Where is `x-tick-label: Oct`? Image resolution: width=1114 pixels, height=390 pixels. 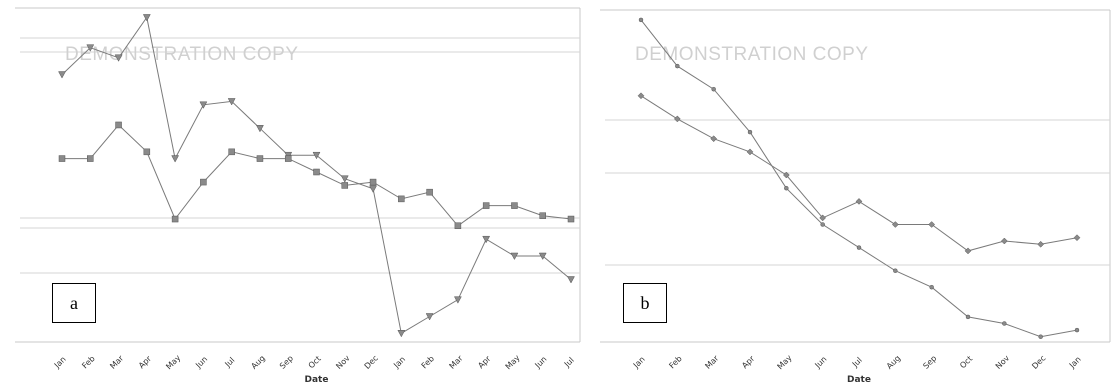 x-tick-label: Oct is located at coordinates (966, 362).